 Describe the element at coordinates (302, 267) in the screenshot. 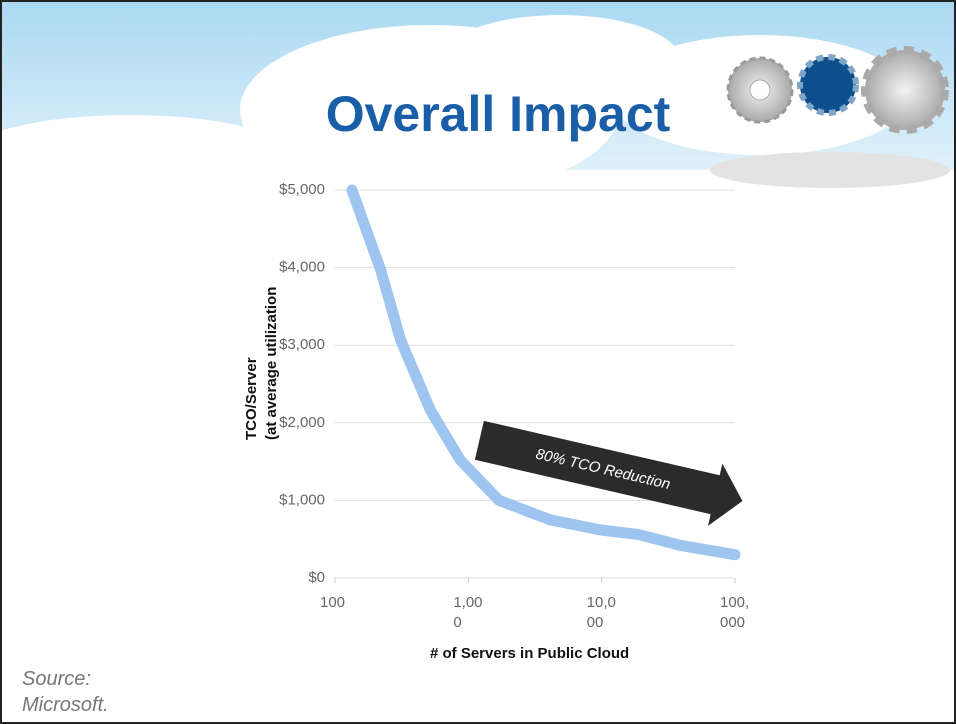

I see `y-tick-label: $4,000` at that location.